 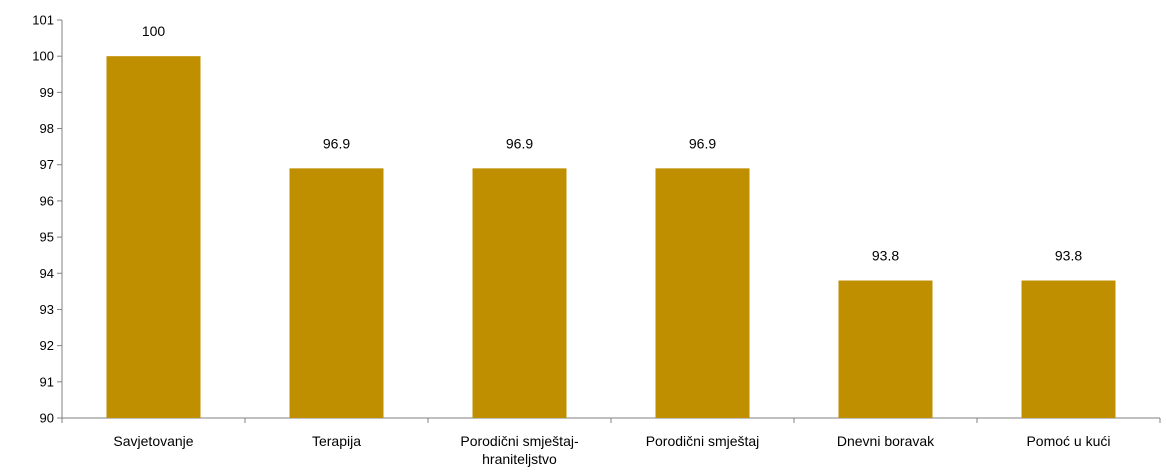 I want to click on y-tick-label: 90, so click(x=47, y=418).